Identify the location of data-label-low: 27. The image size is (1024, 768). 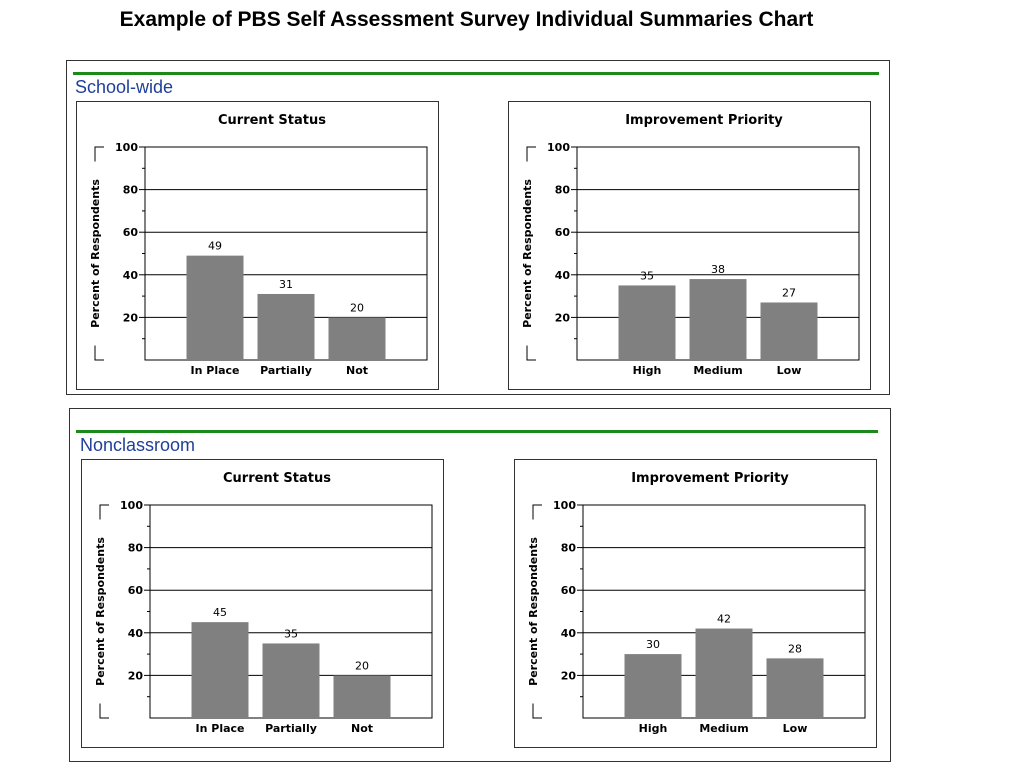
(789, 292).